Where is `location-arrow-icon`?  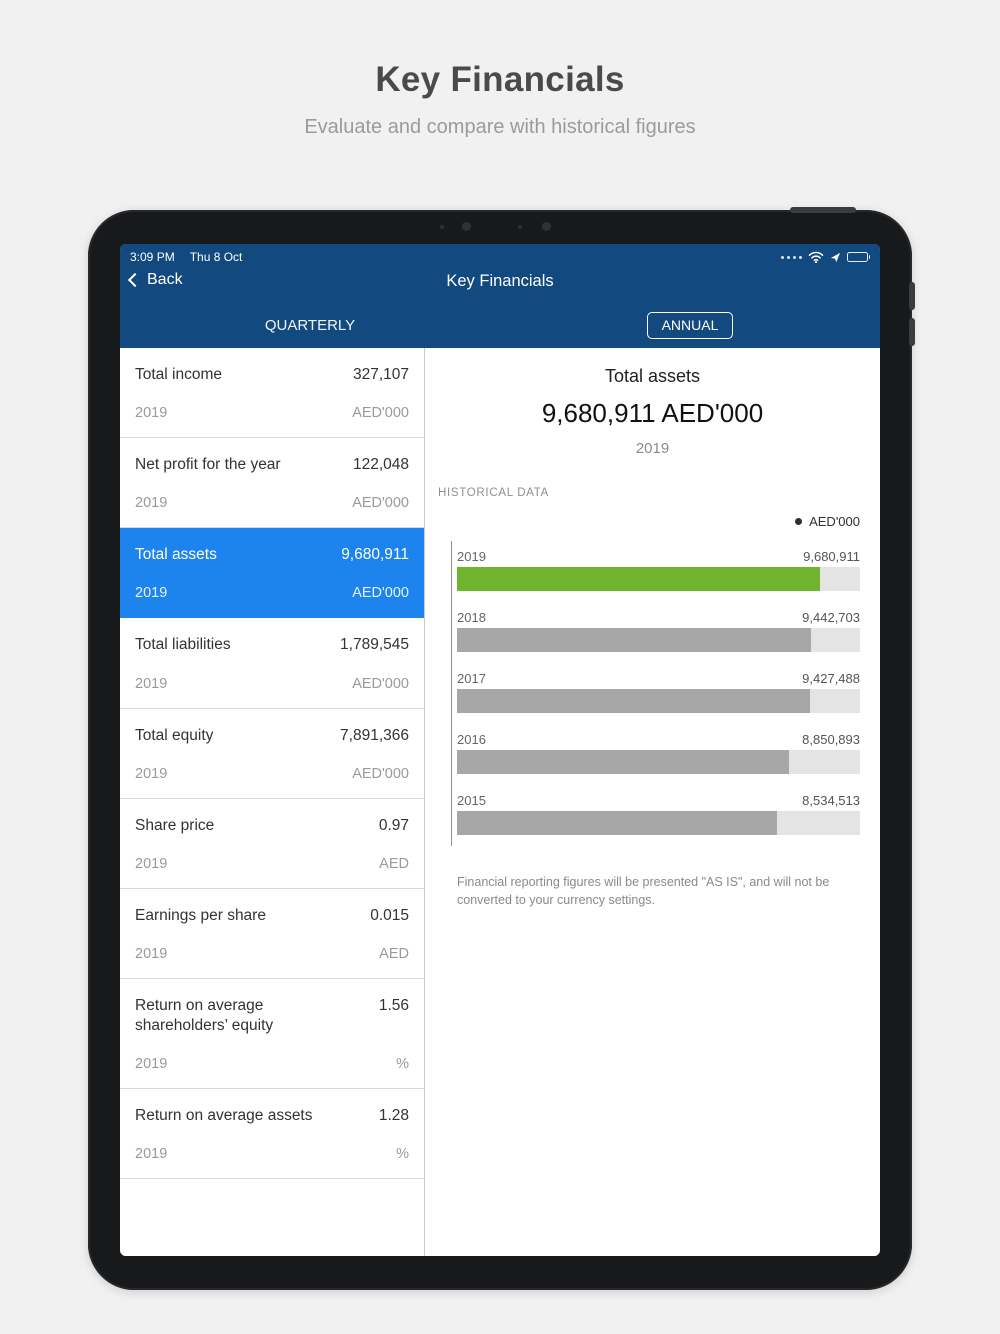 location-arrow-icon is located at coordinates (835, 257).